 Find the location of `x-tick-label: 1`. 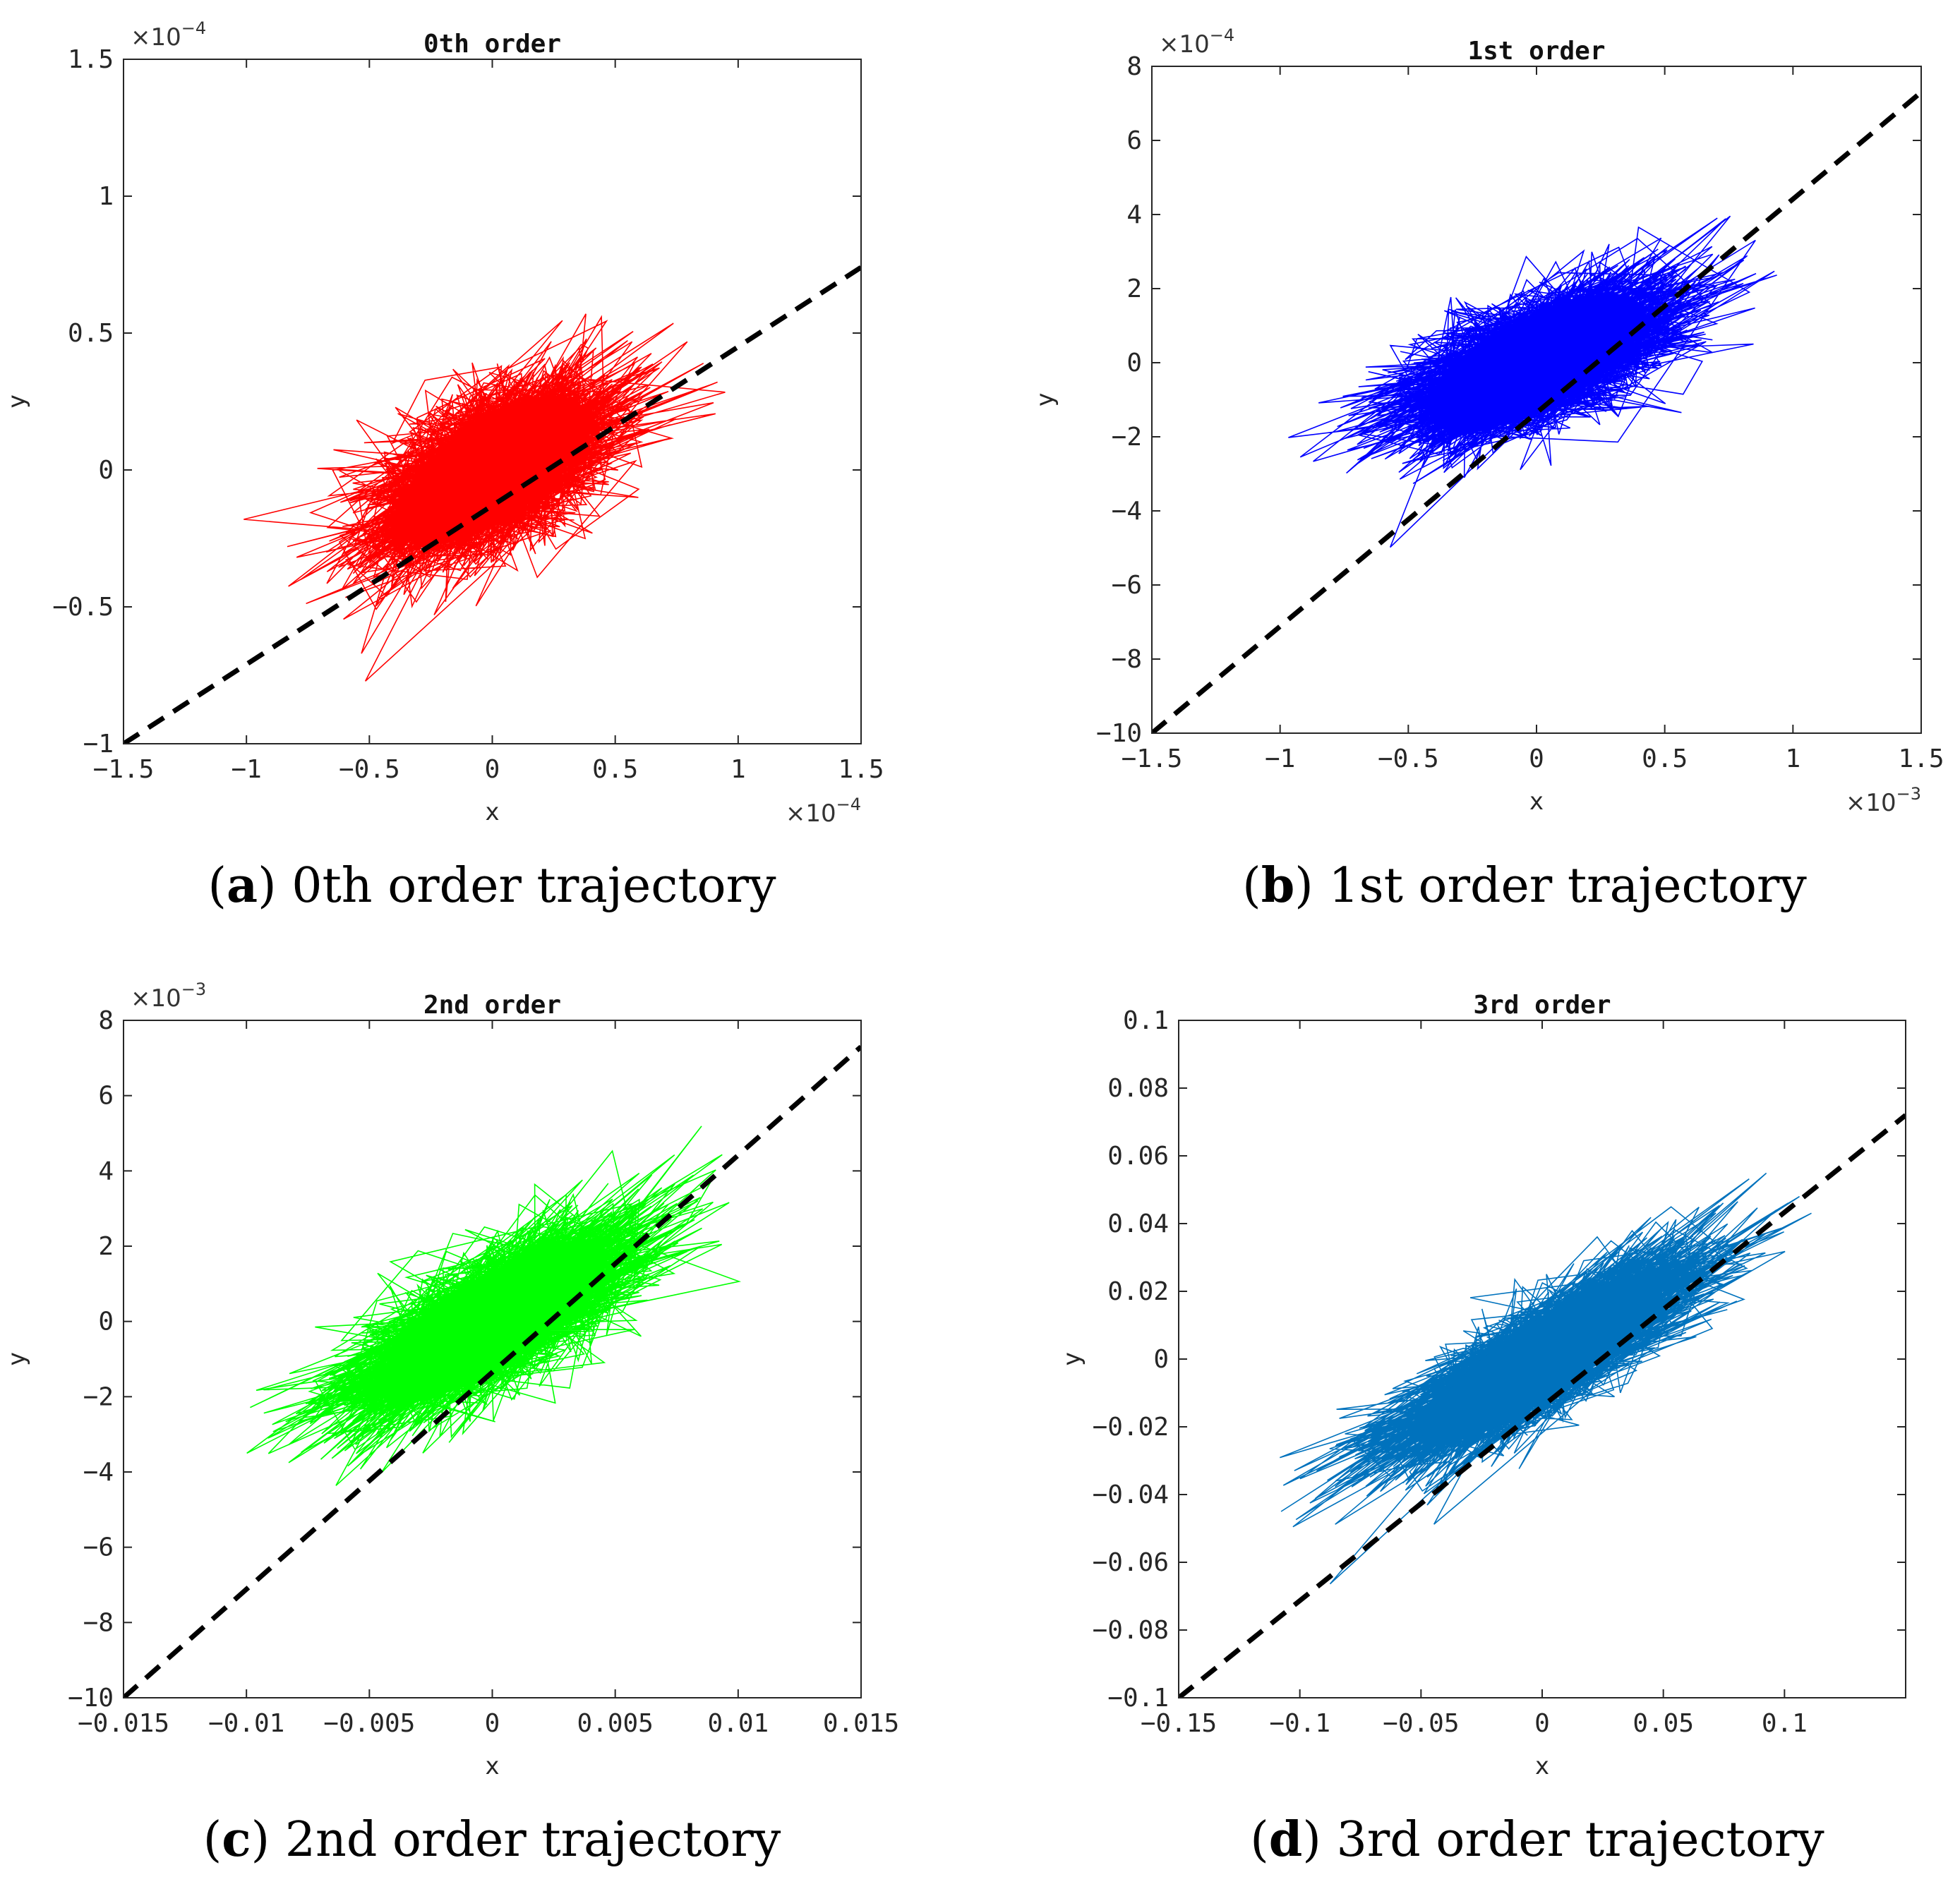

x-tick-label: 1 is located at coordinates (738, 770).